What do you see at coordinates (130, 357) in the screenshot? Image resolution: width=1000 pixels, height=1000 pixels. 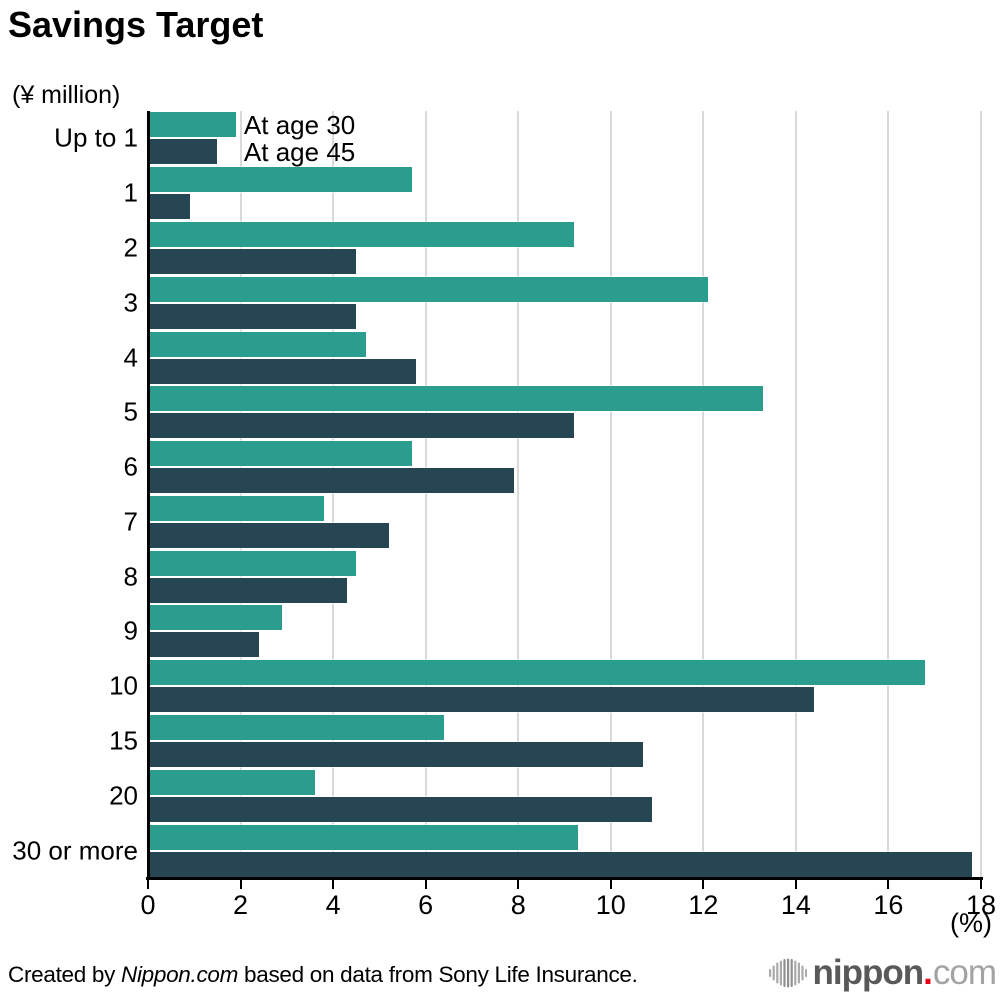 I see `category-label: 4` at bounding box center [130, 357].